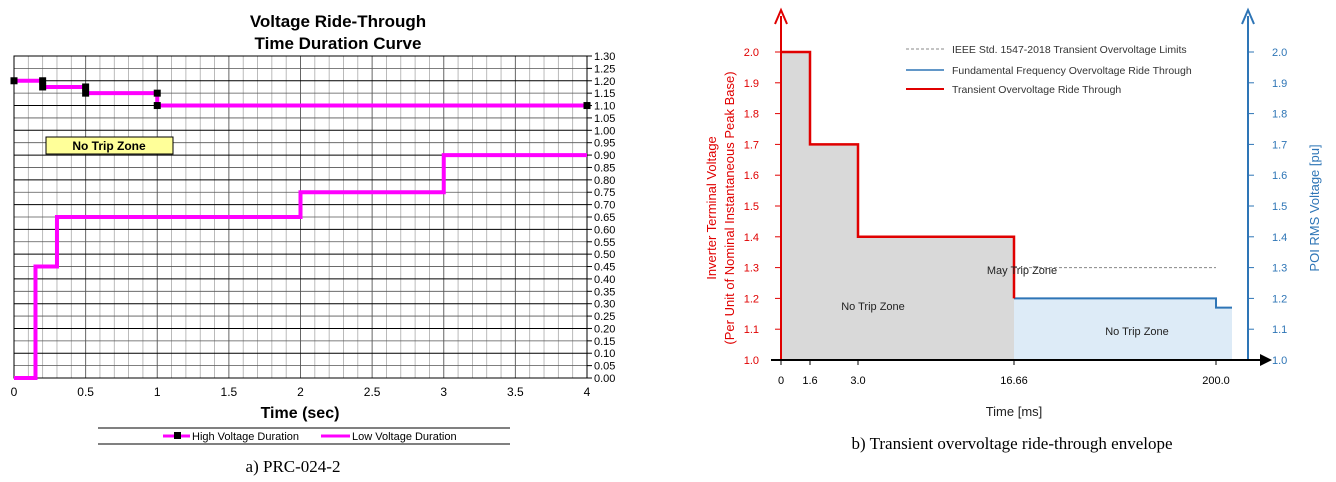 The height and width of the screenshot is (482, 1336). Describe the element at coordinates (300, 413) in the screenshot. I see `chart-a-xlabel: Time (sec)` at that location.